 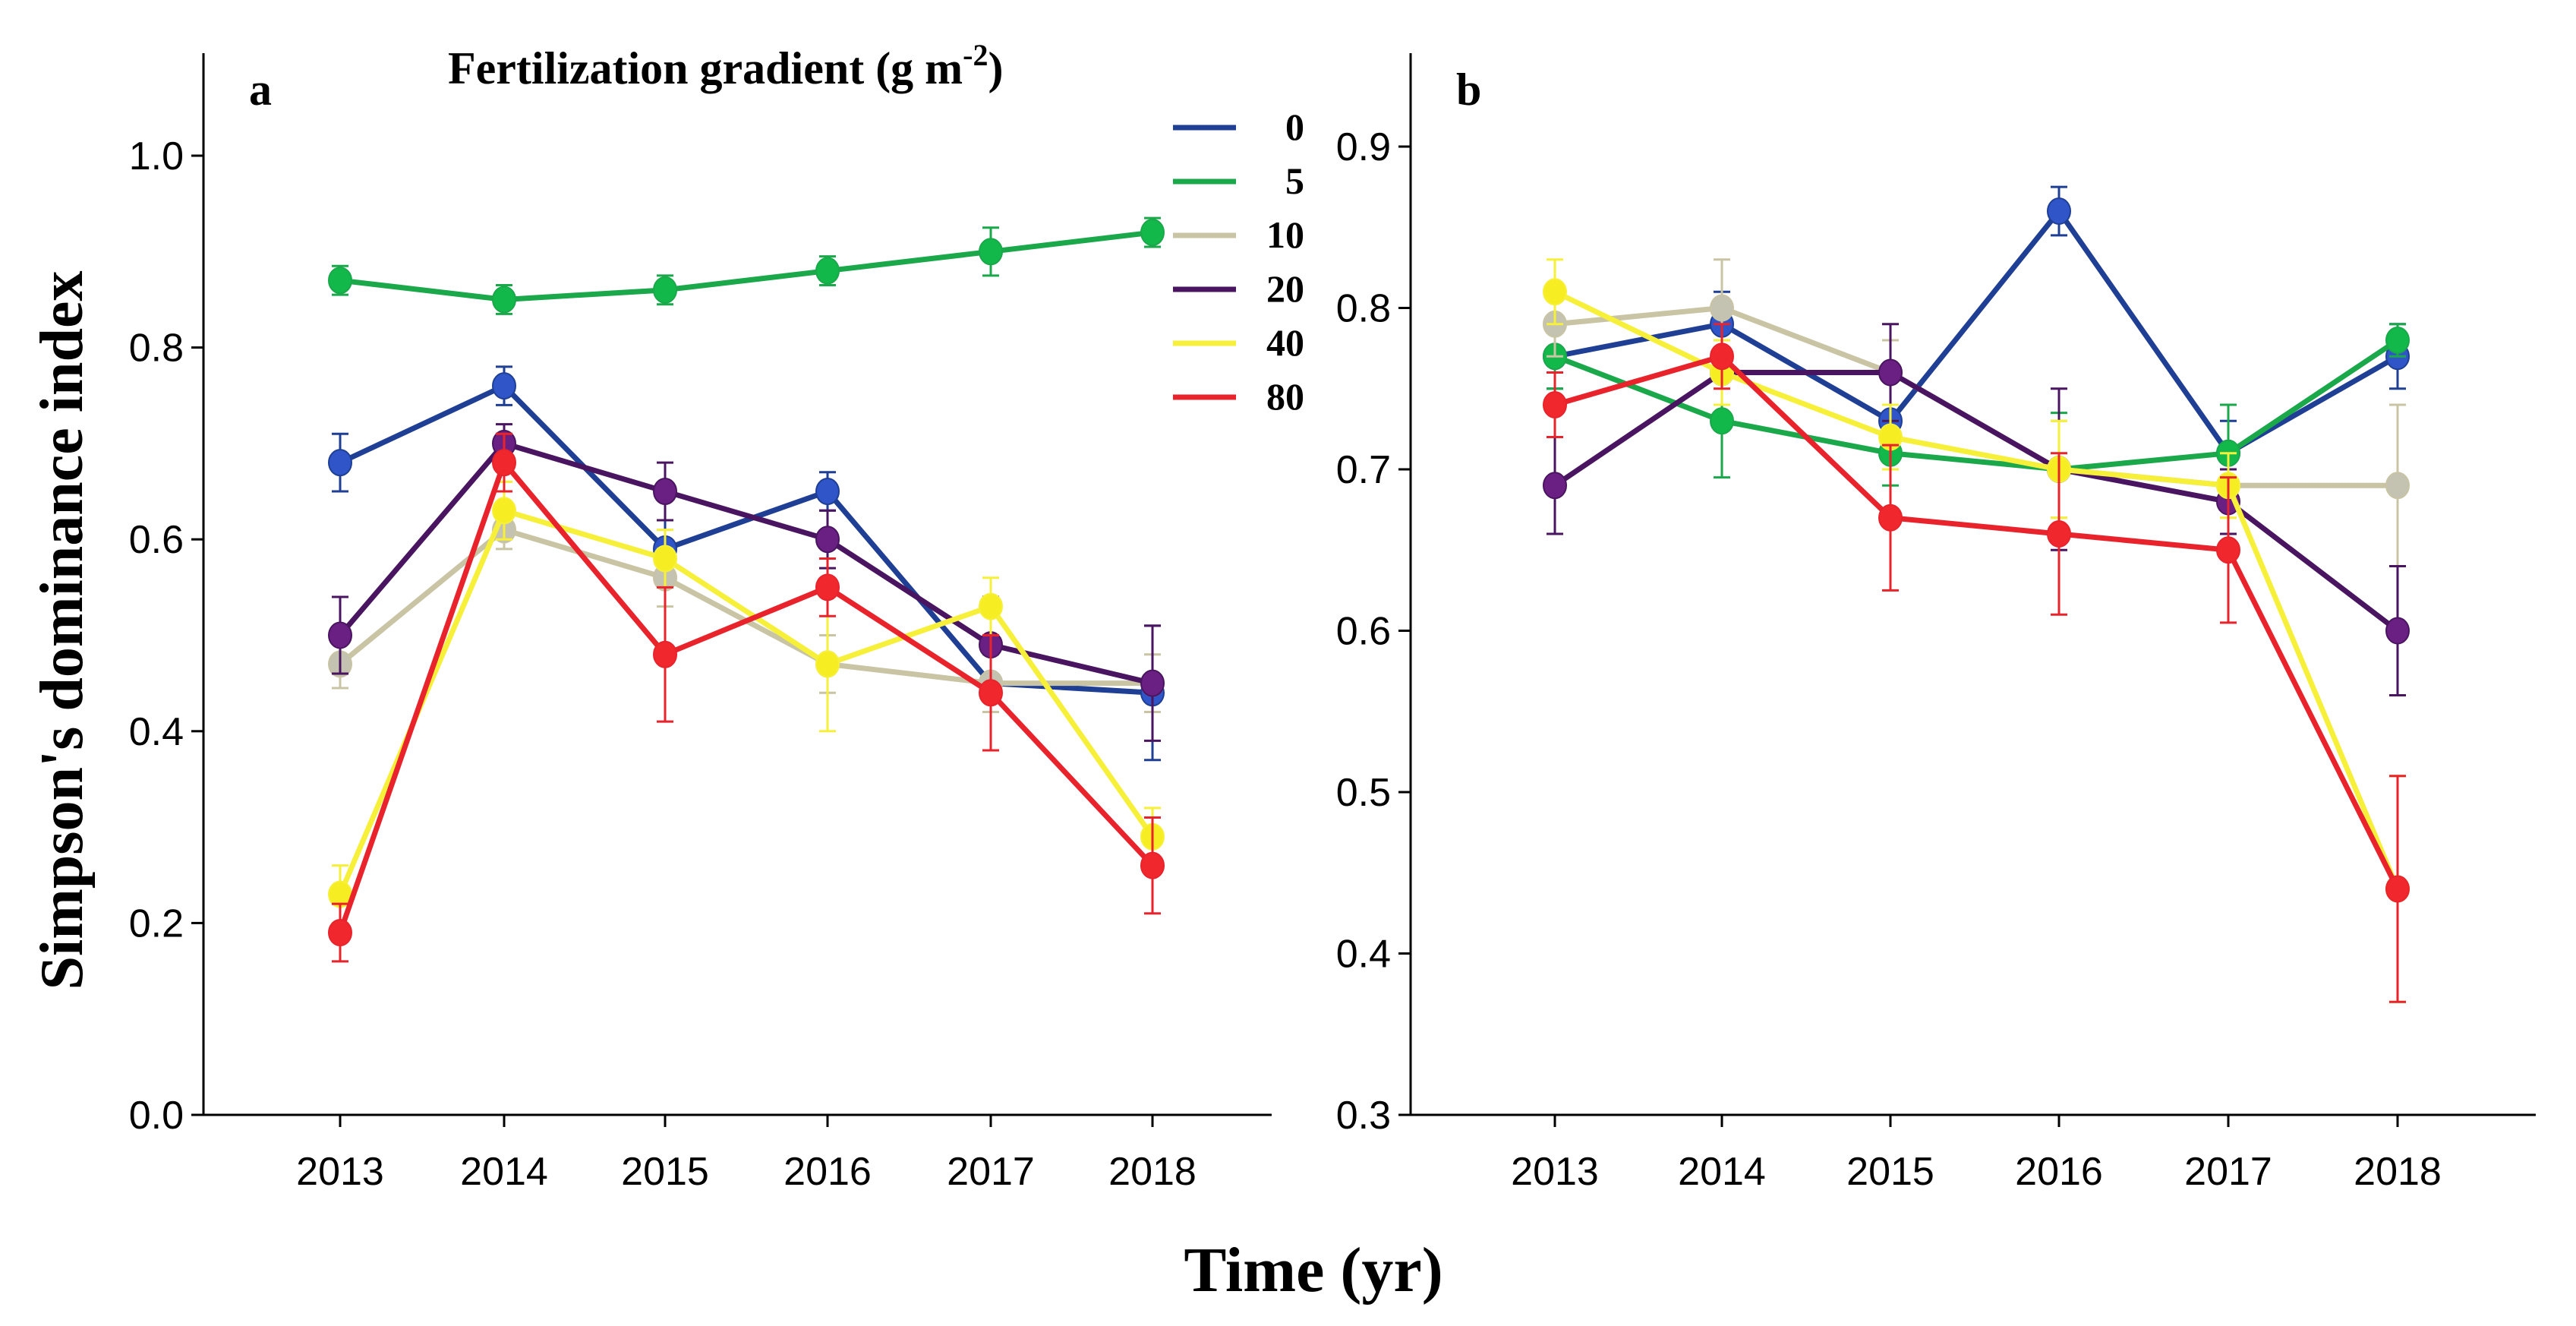 I want to click on panel-b-xtick-label: 2017, so click(x=2228, y=1172).